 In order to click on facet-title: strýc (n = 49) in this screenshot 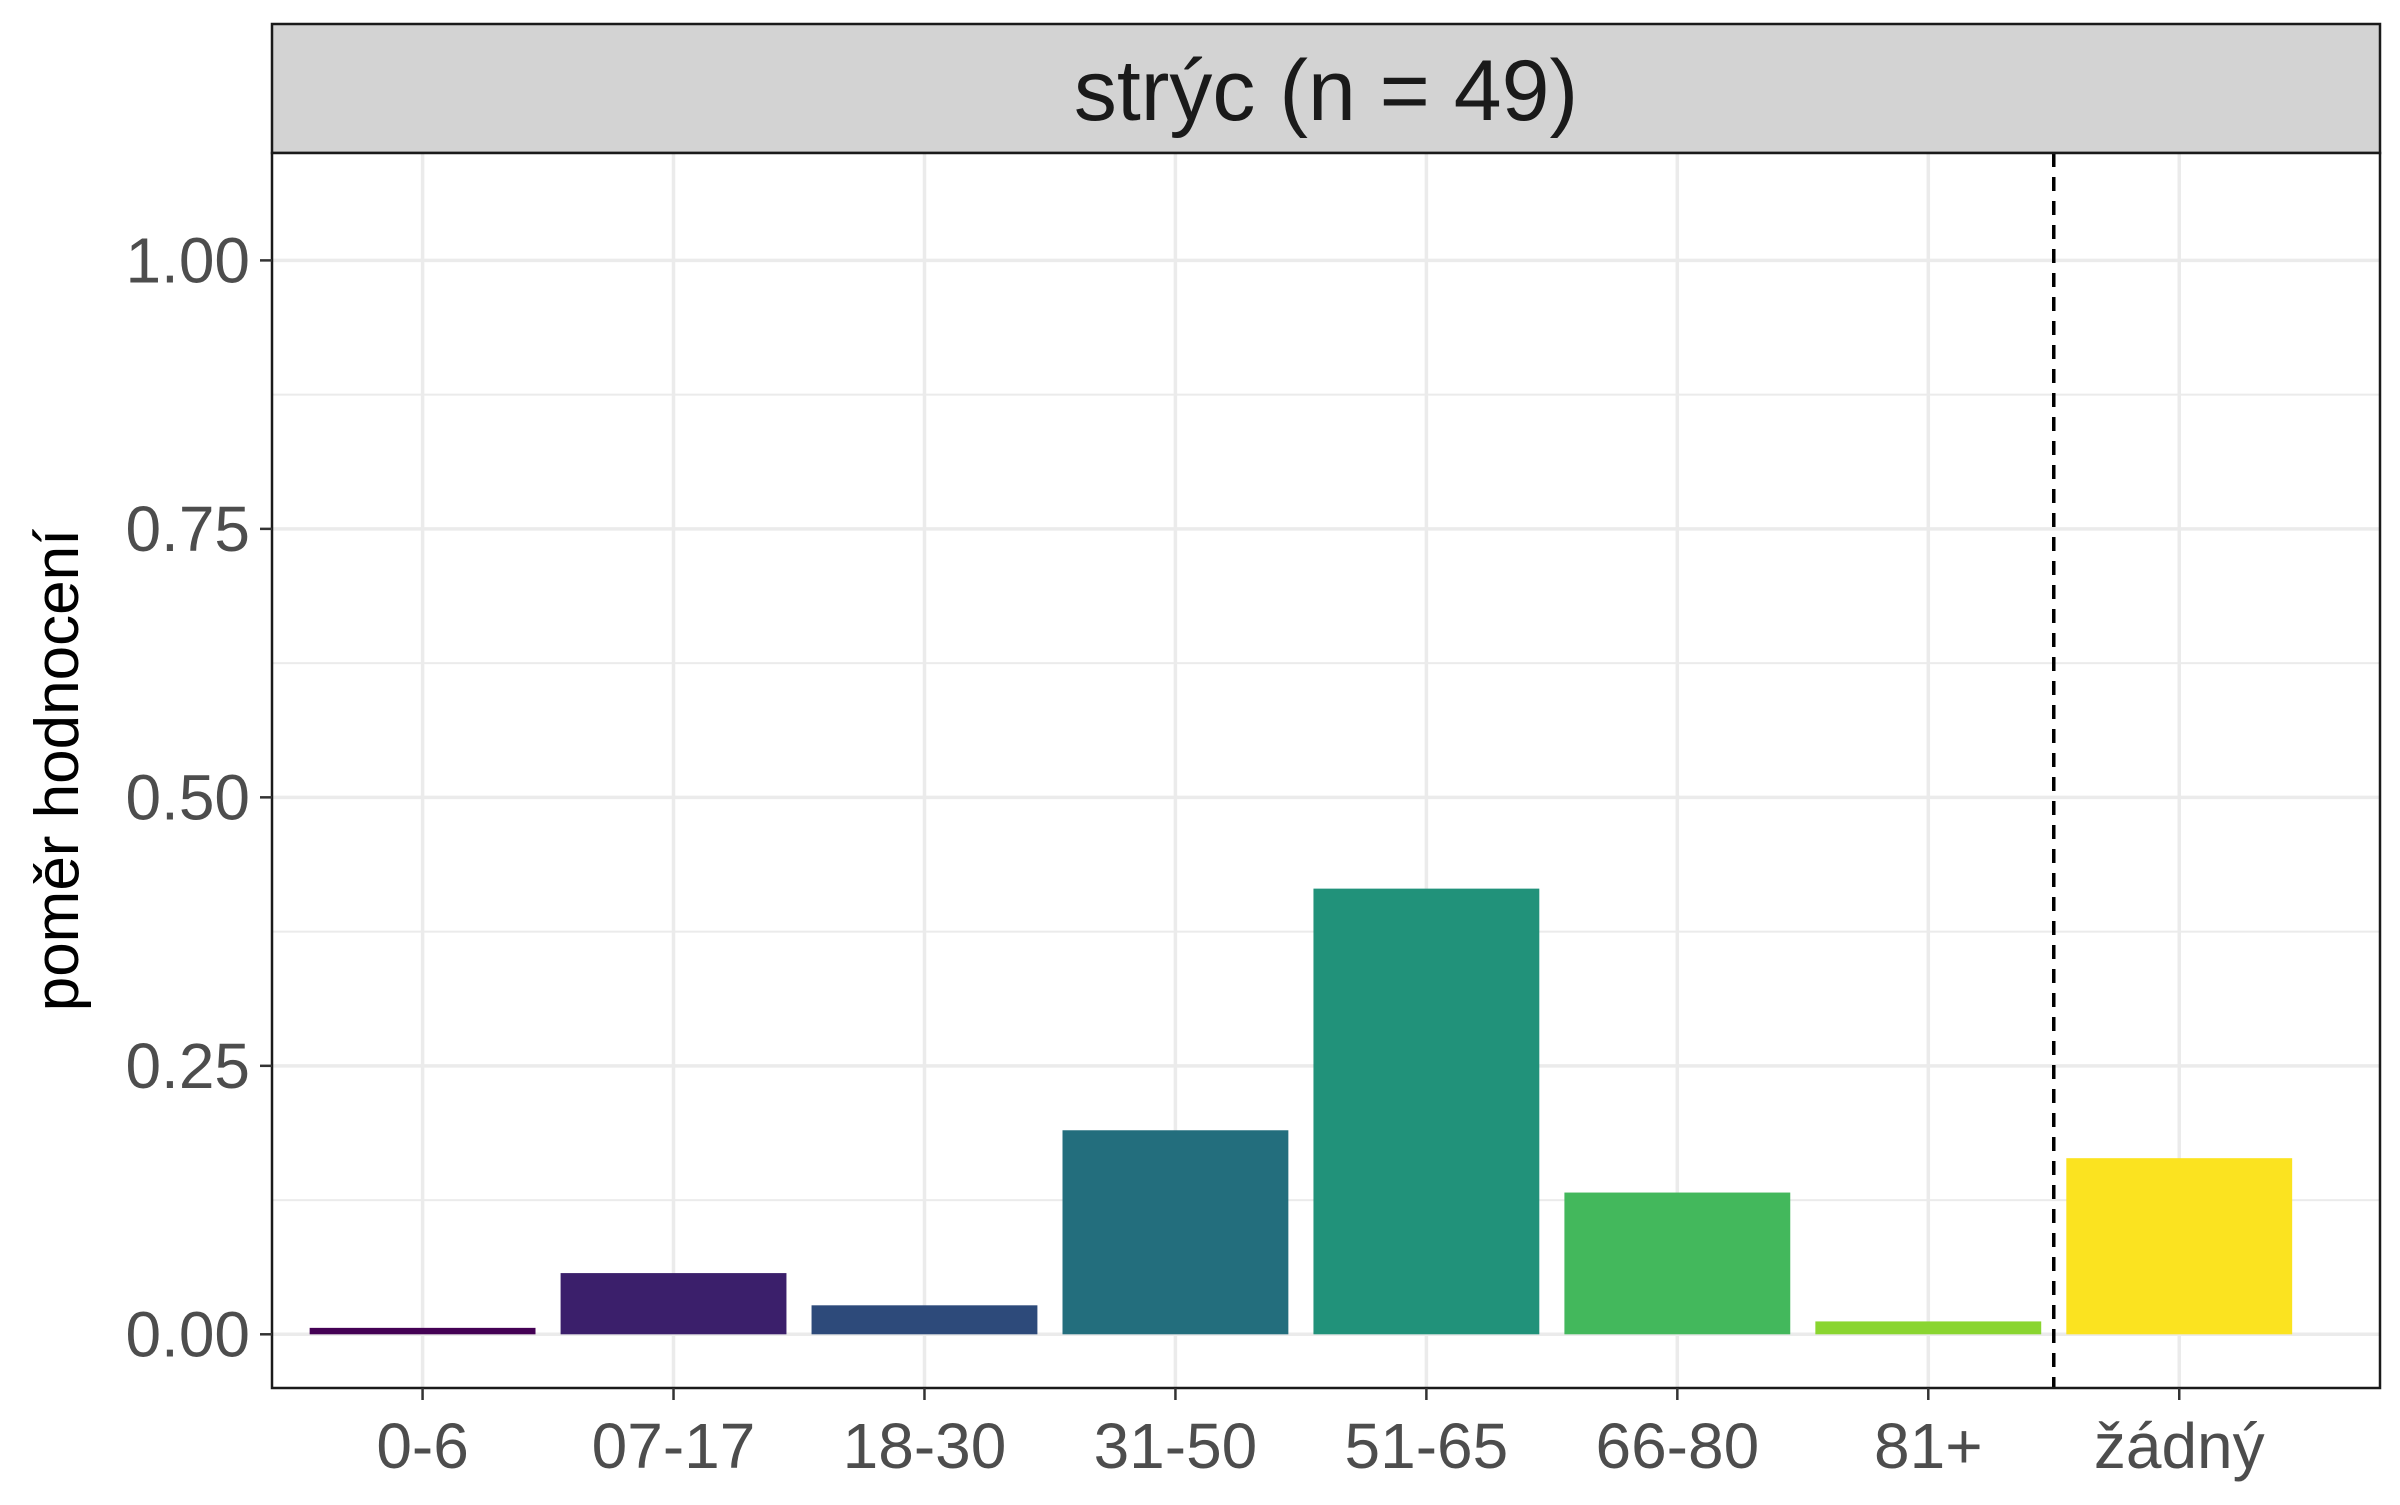, I will do `click(1326, 91)`.